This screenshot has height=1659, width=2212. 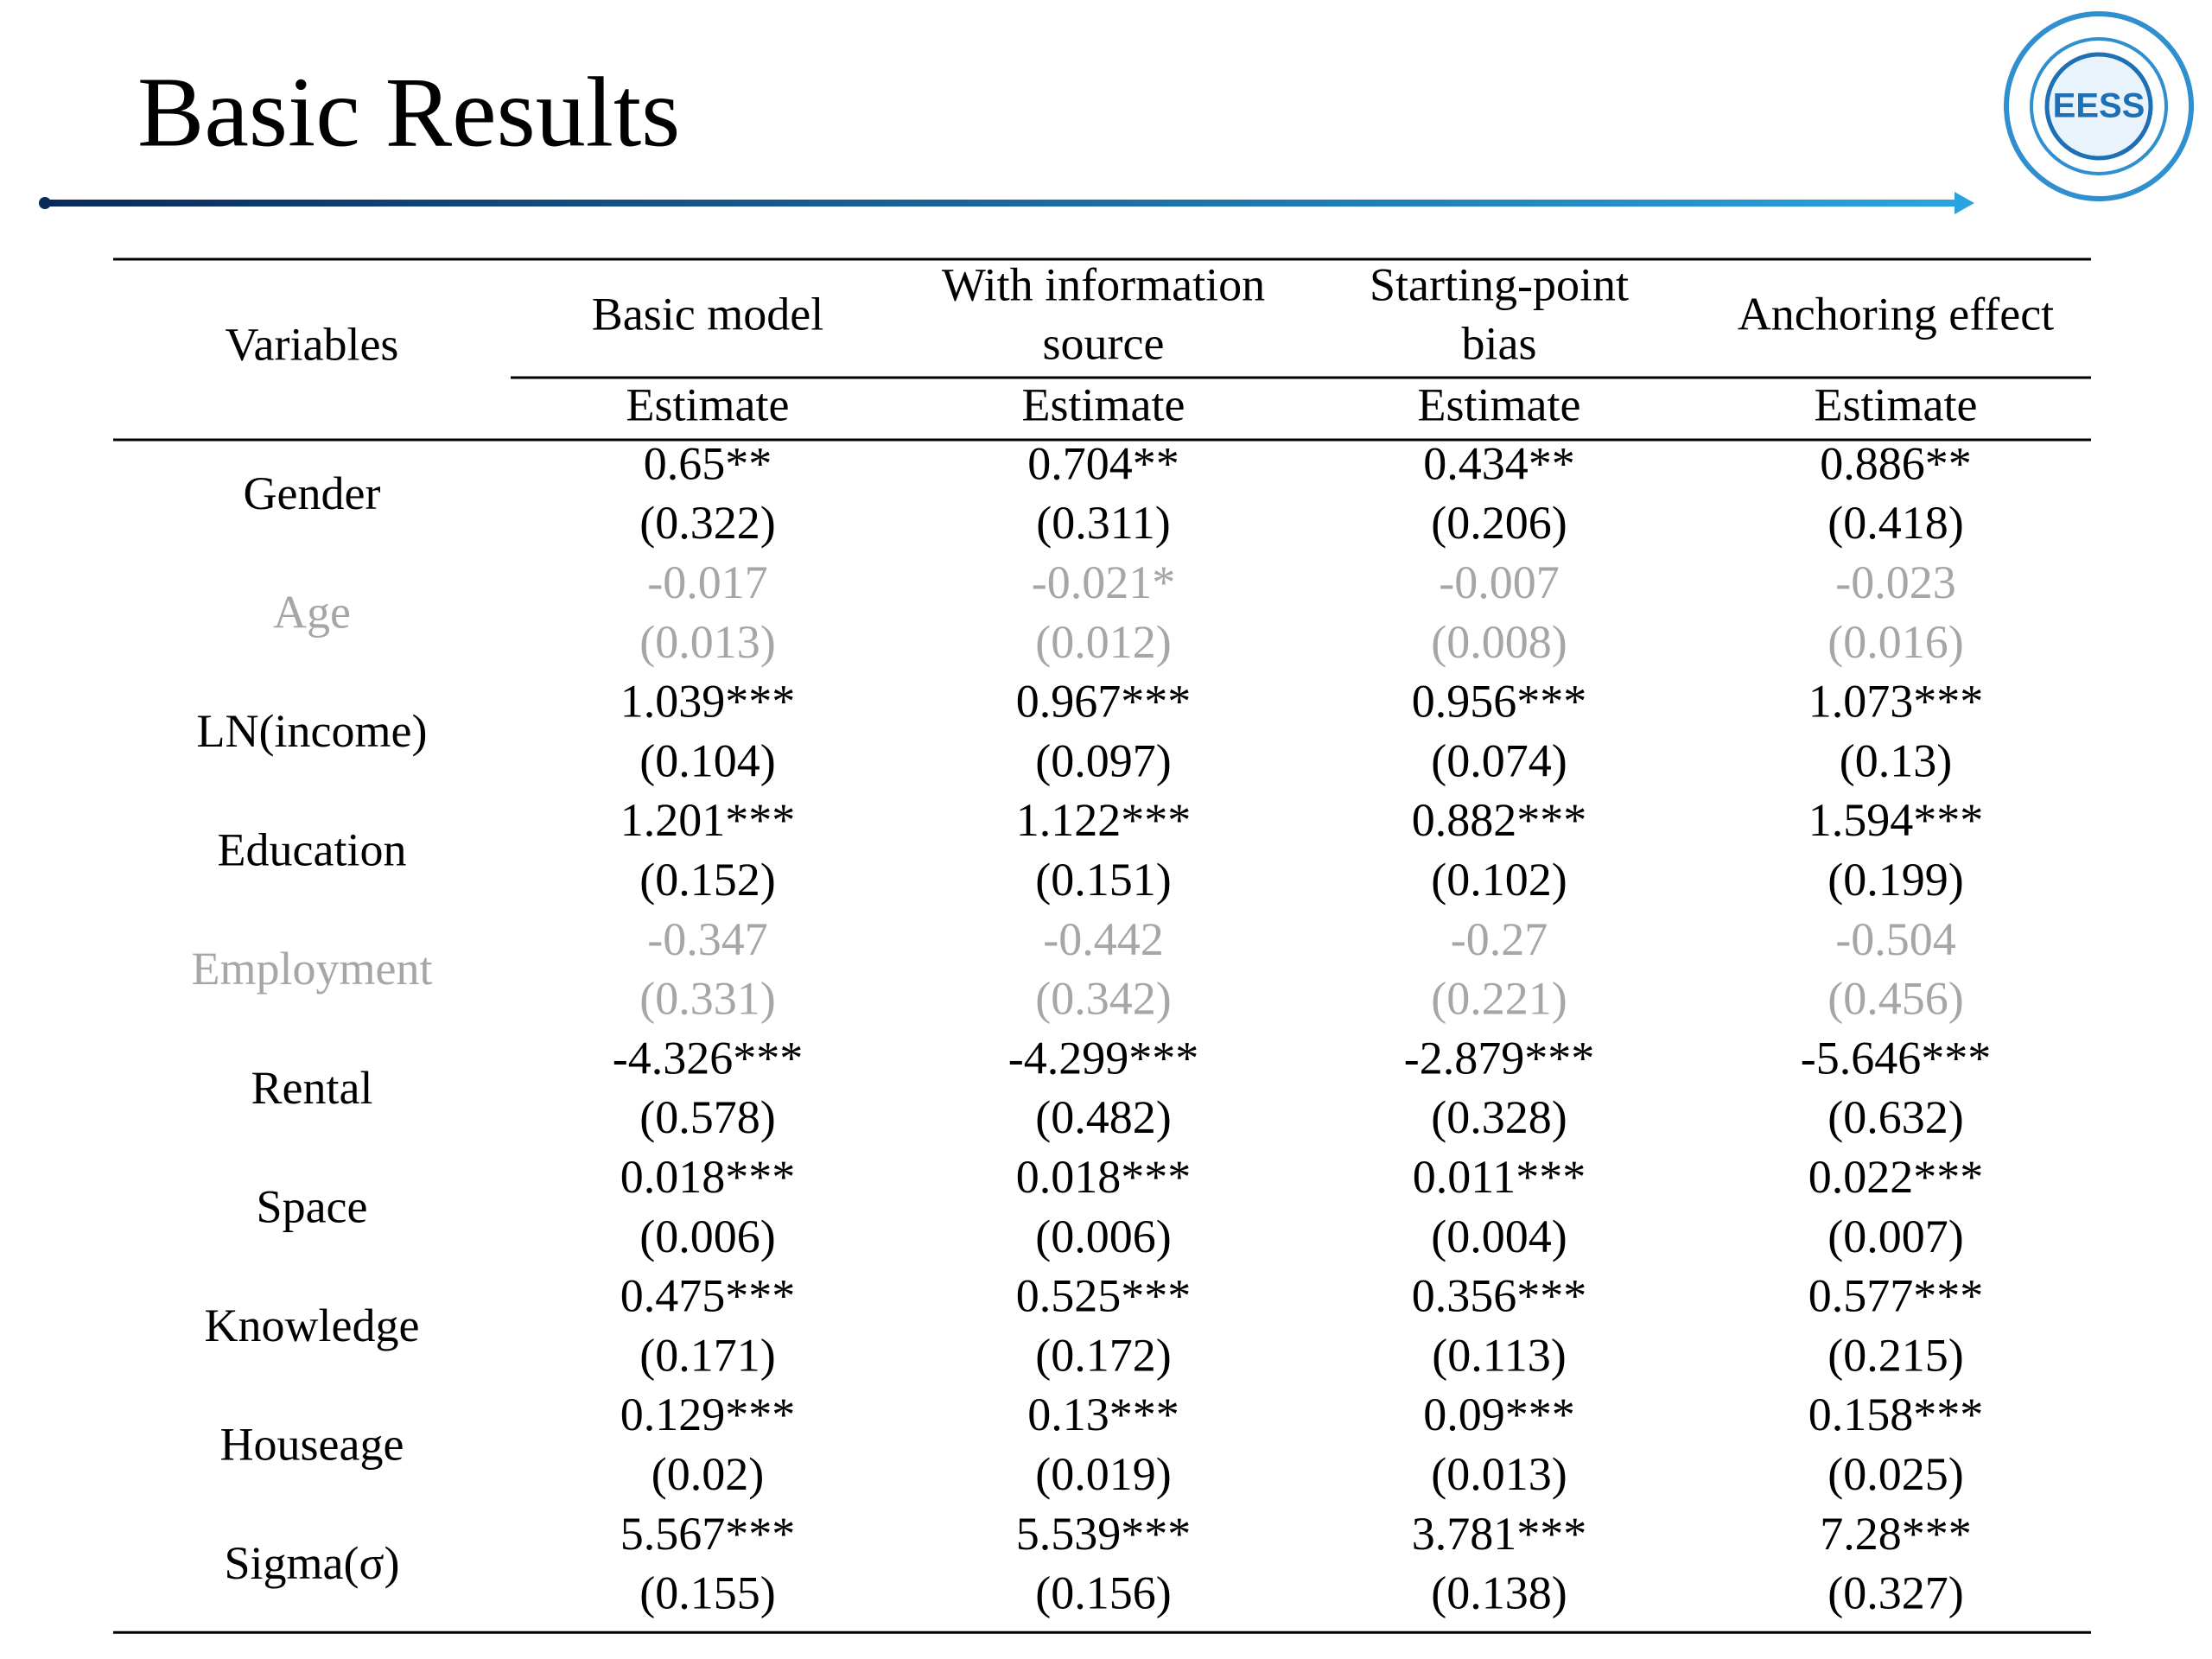 What do you see at coordinates (708, 1474) in the screenshot?
I see `std-error: (0.02)` at bounding box center [708, 1474].